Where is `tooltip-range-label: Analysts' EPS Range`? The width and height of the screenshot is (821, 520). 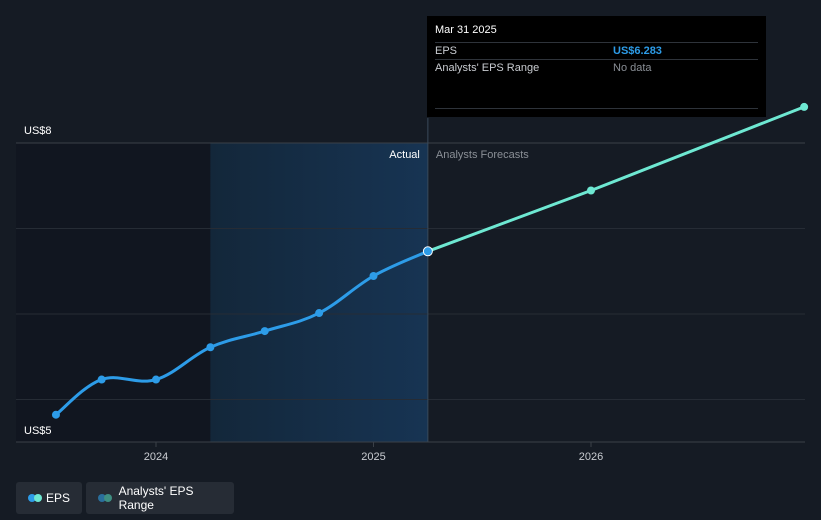 tooltip-range-label: Analysts' EPS Range is located at coordinates (487, 68).